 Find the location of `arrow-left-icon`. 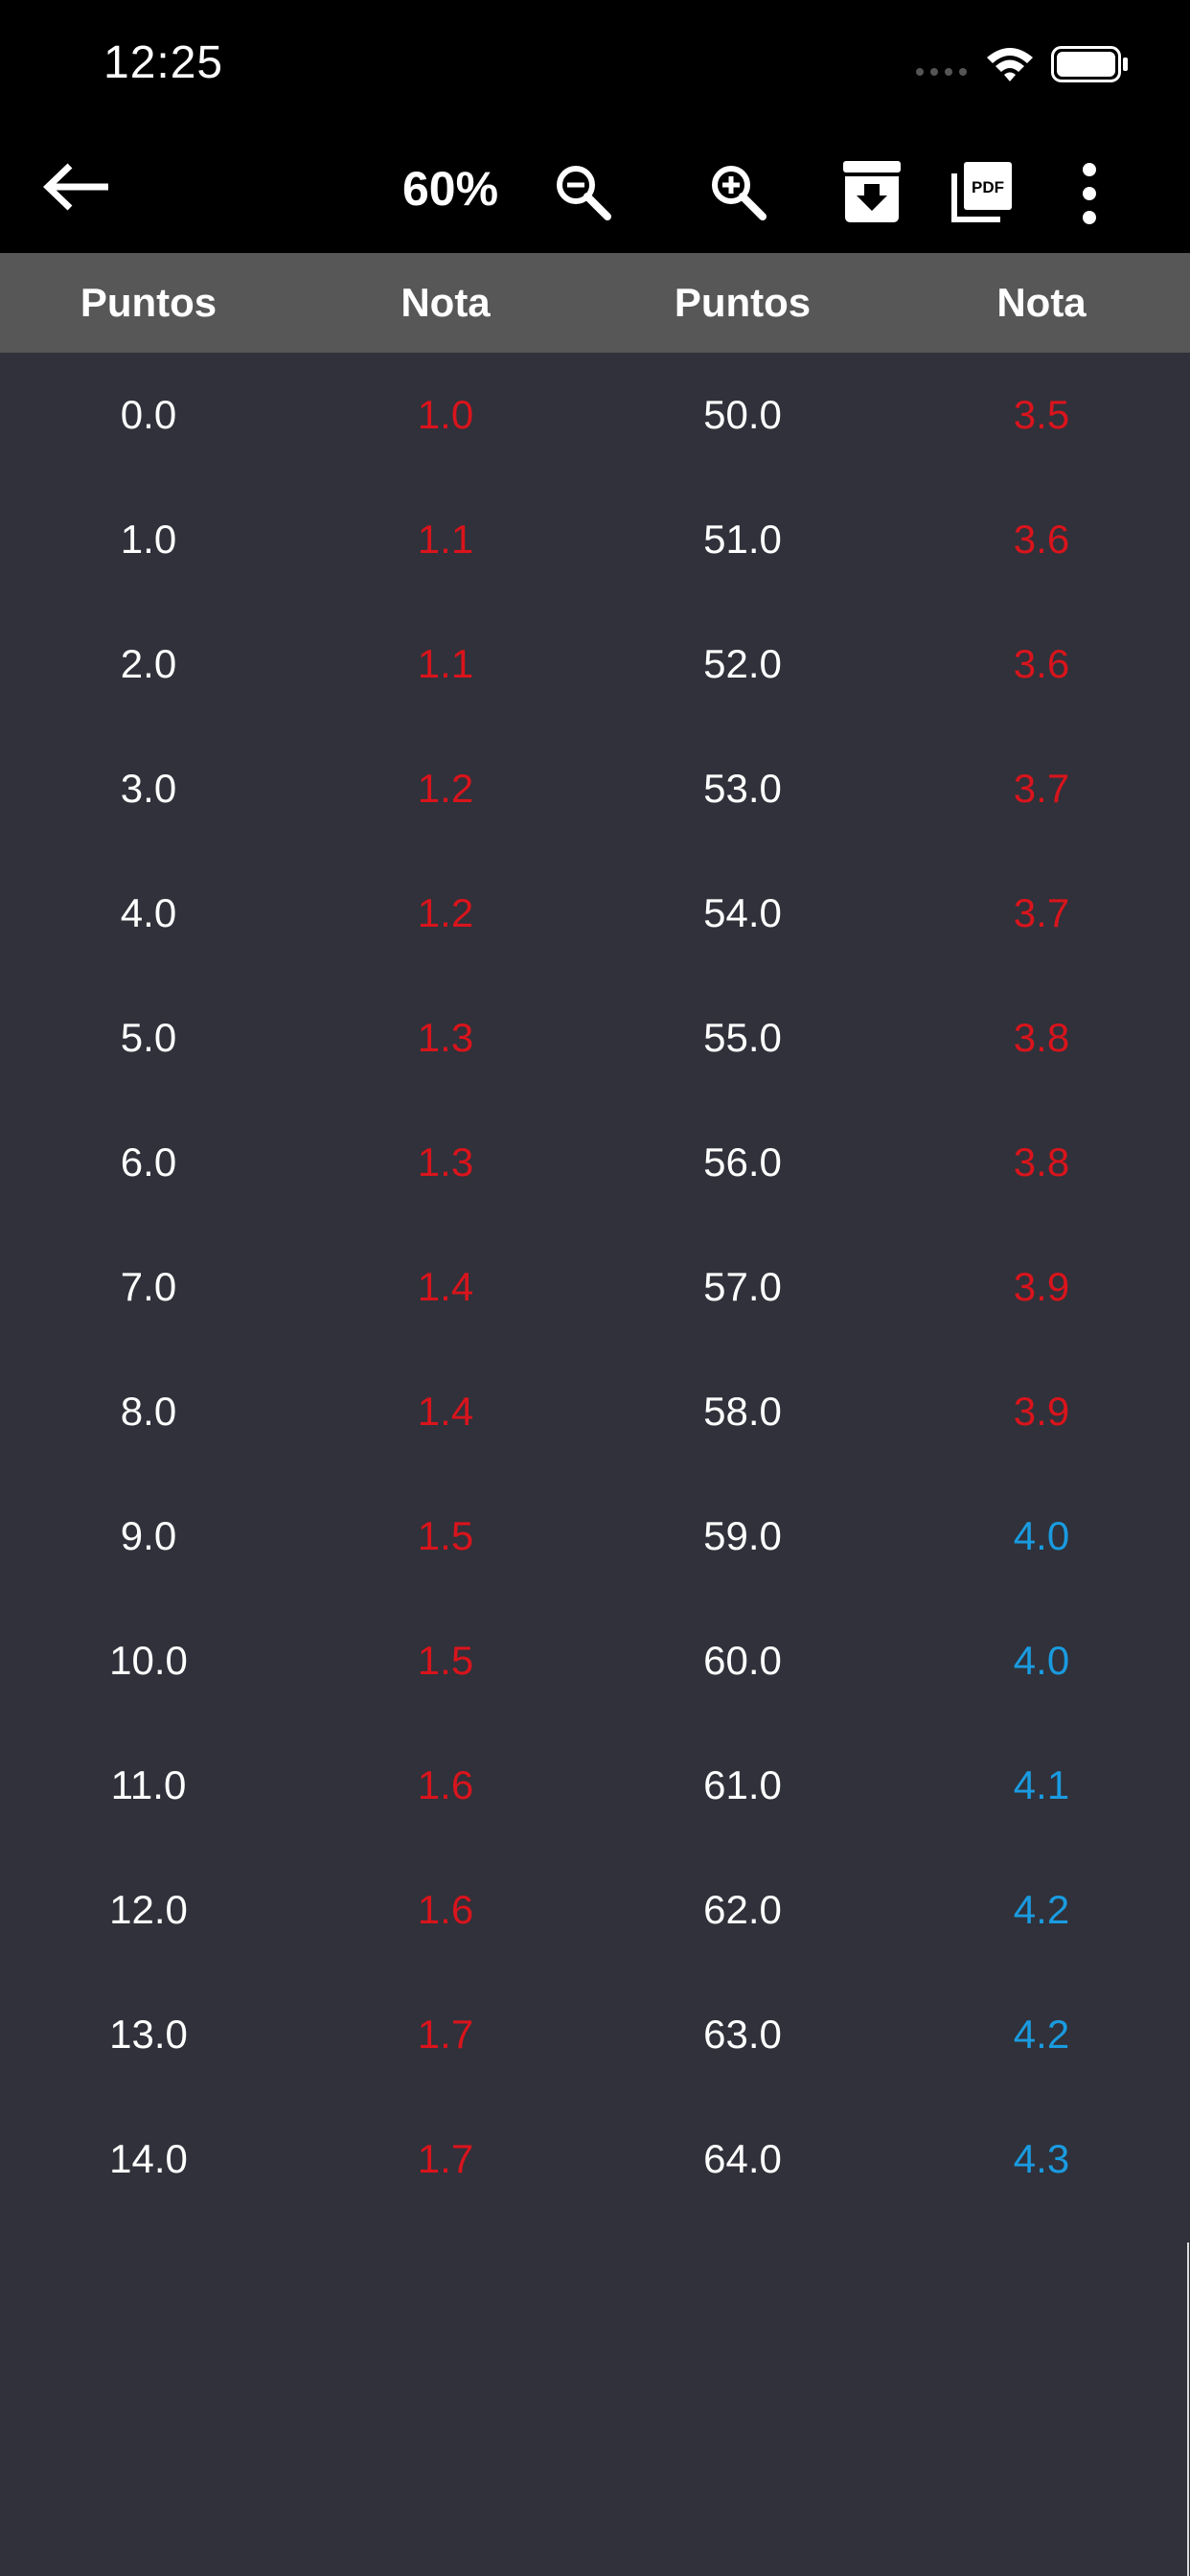

arrow-left-icon is located at coordinates (76, 187).